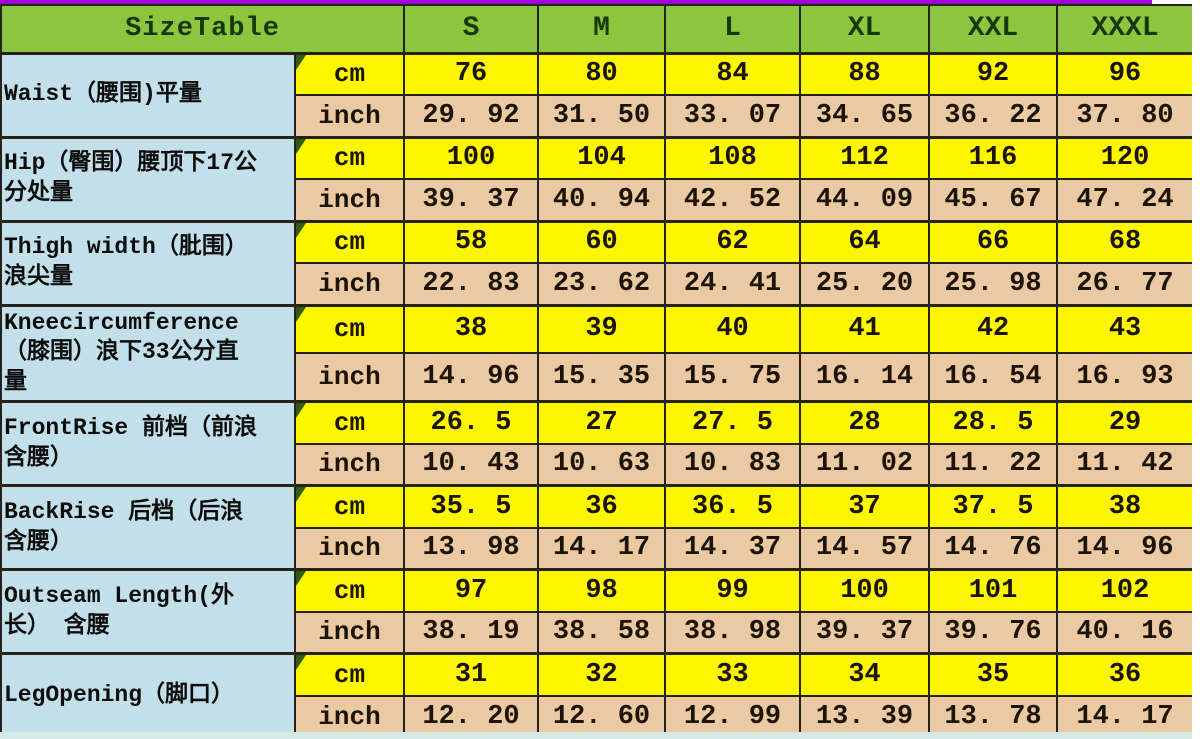 Image resolution: width=1200 pixels, height=739 pixels. Describe the element at coordinates (865, 548) in the screenshot. I see `value-cell: 14. 57` at that location.